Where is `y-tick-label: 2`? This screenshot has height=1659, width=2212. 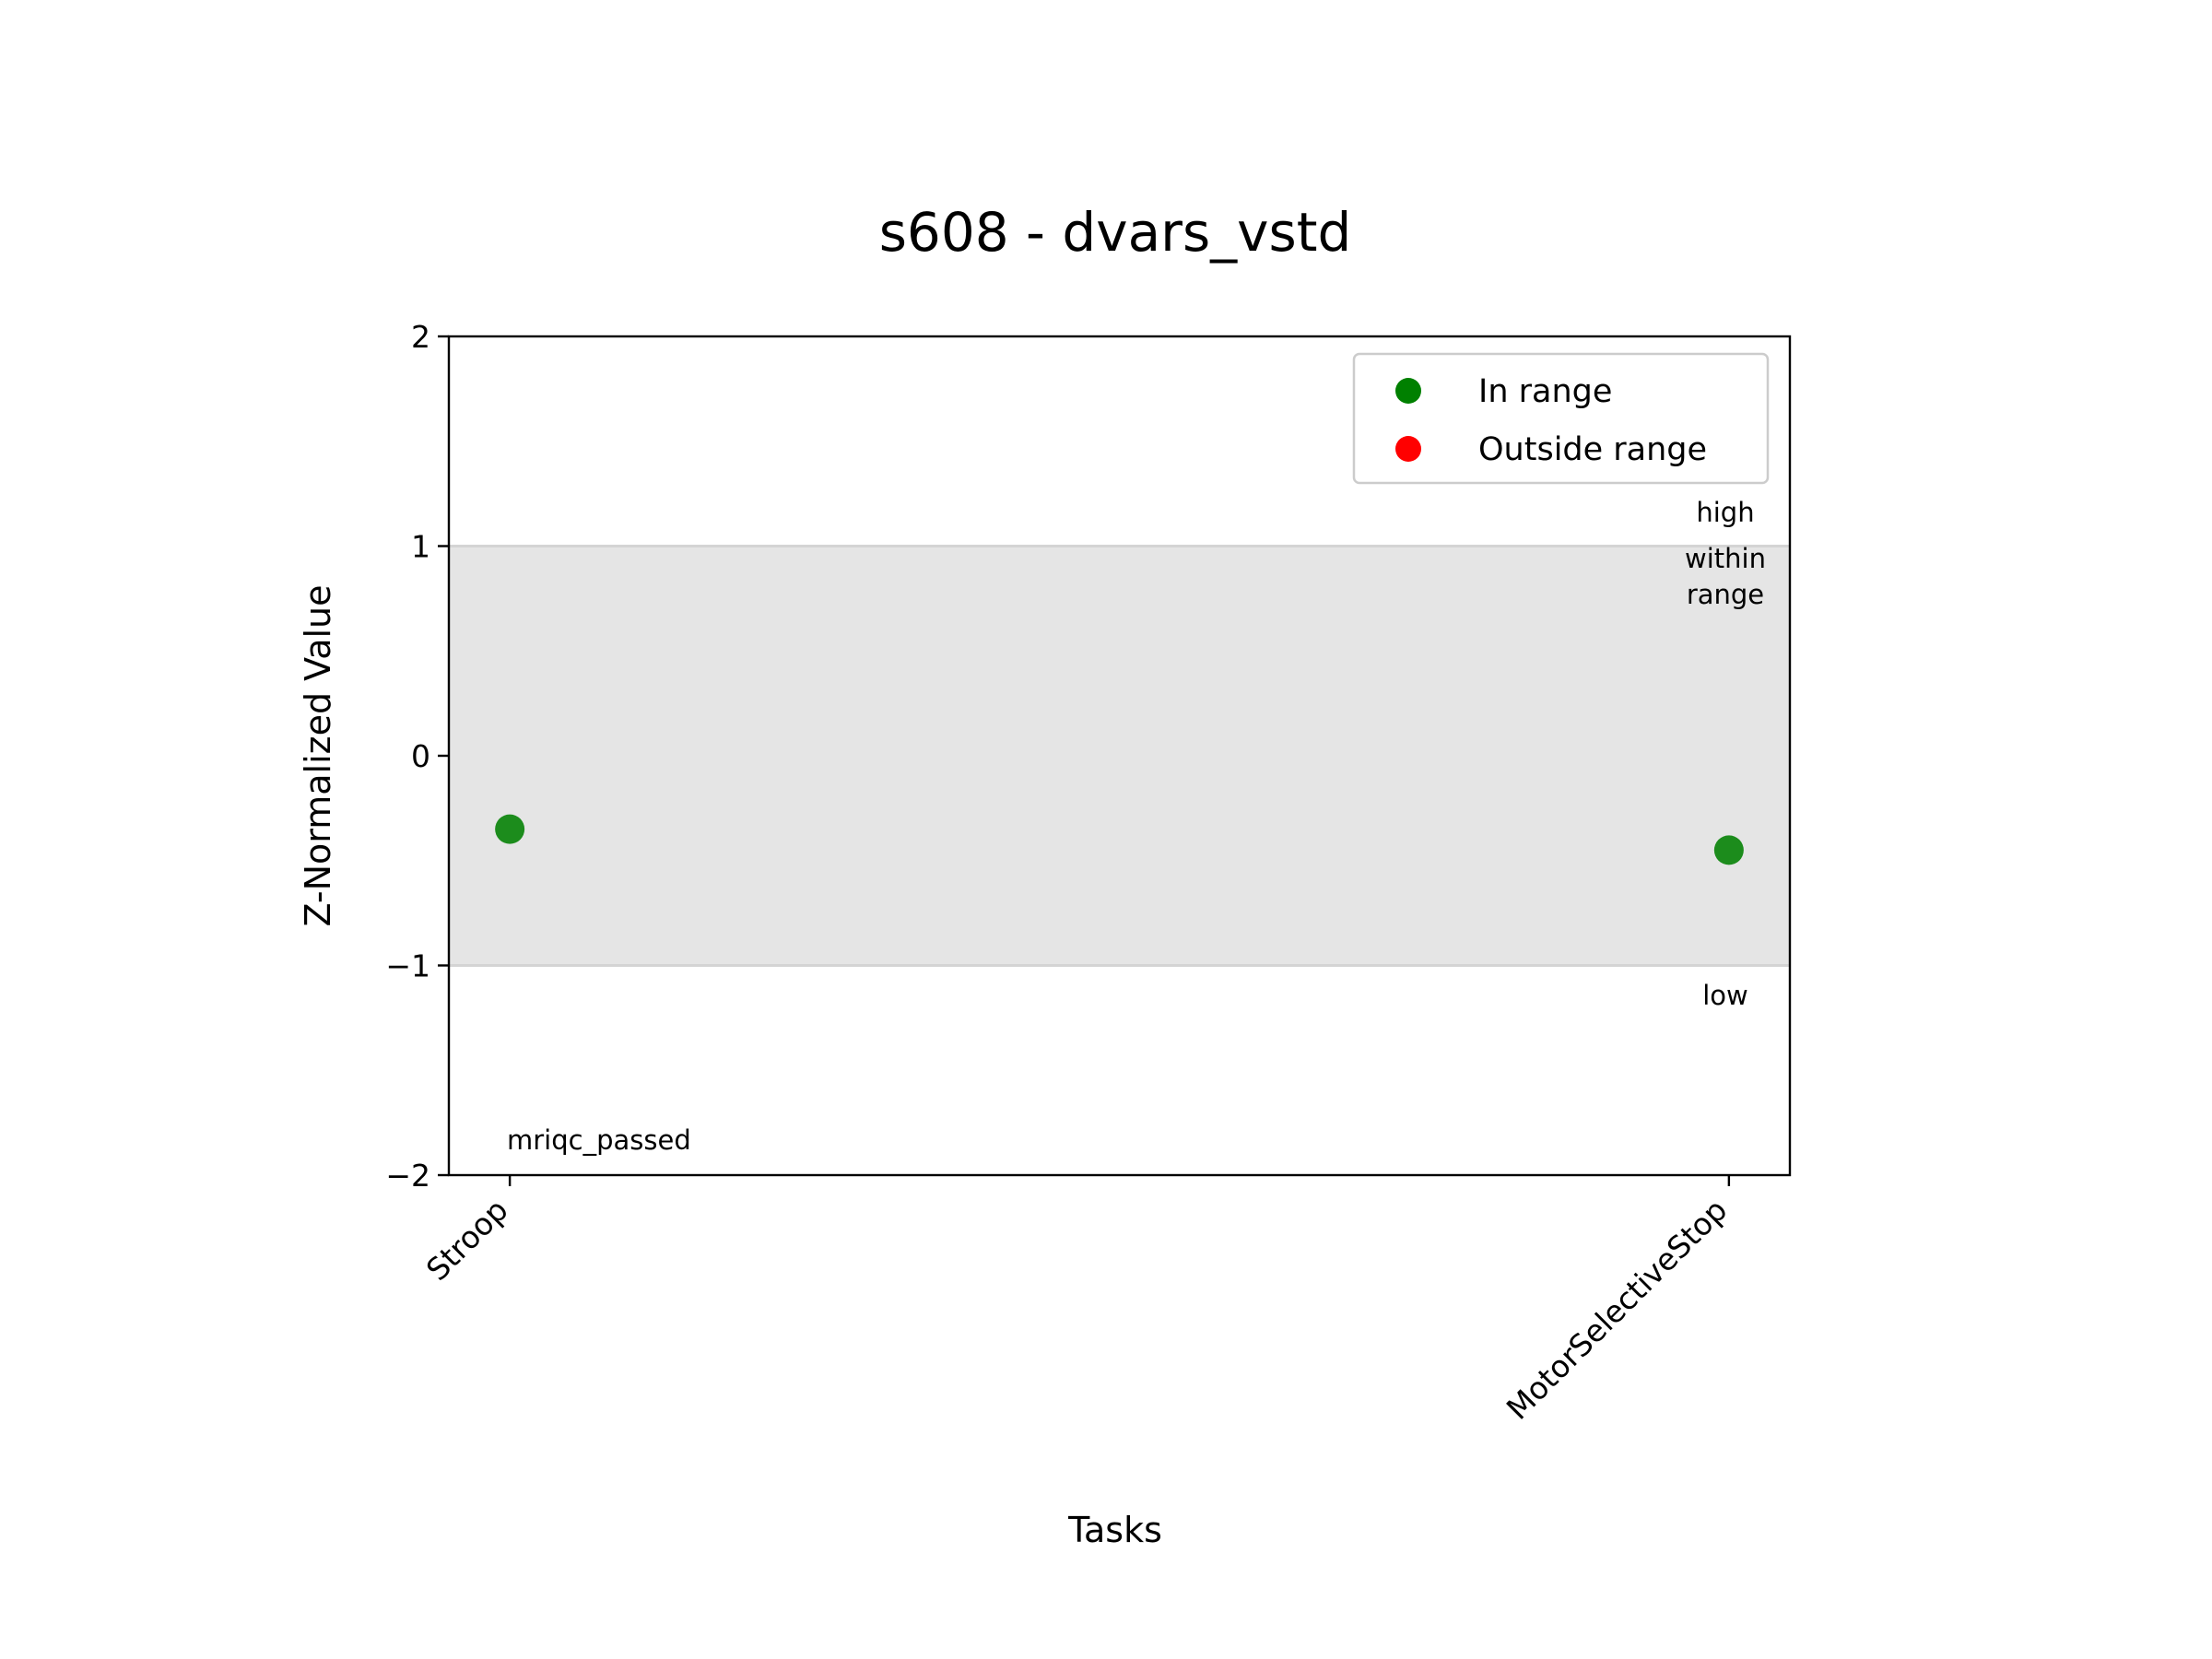 y-tick-label: 2 is located at coordinates (420, 337).